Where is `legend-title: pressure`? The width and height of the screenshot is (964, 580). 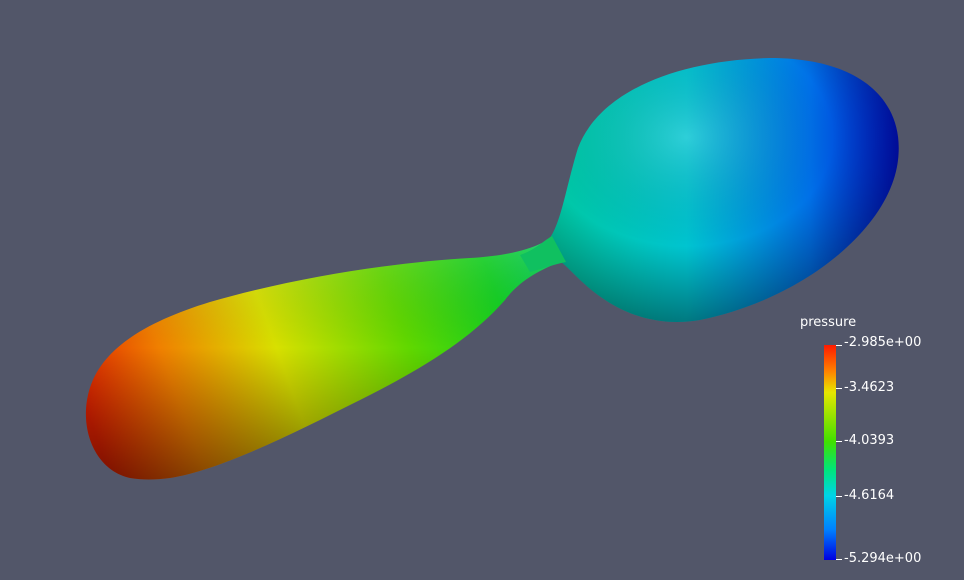
legend-title: pressure is located at coordinates (828, 322).